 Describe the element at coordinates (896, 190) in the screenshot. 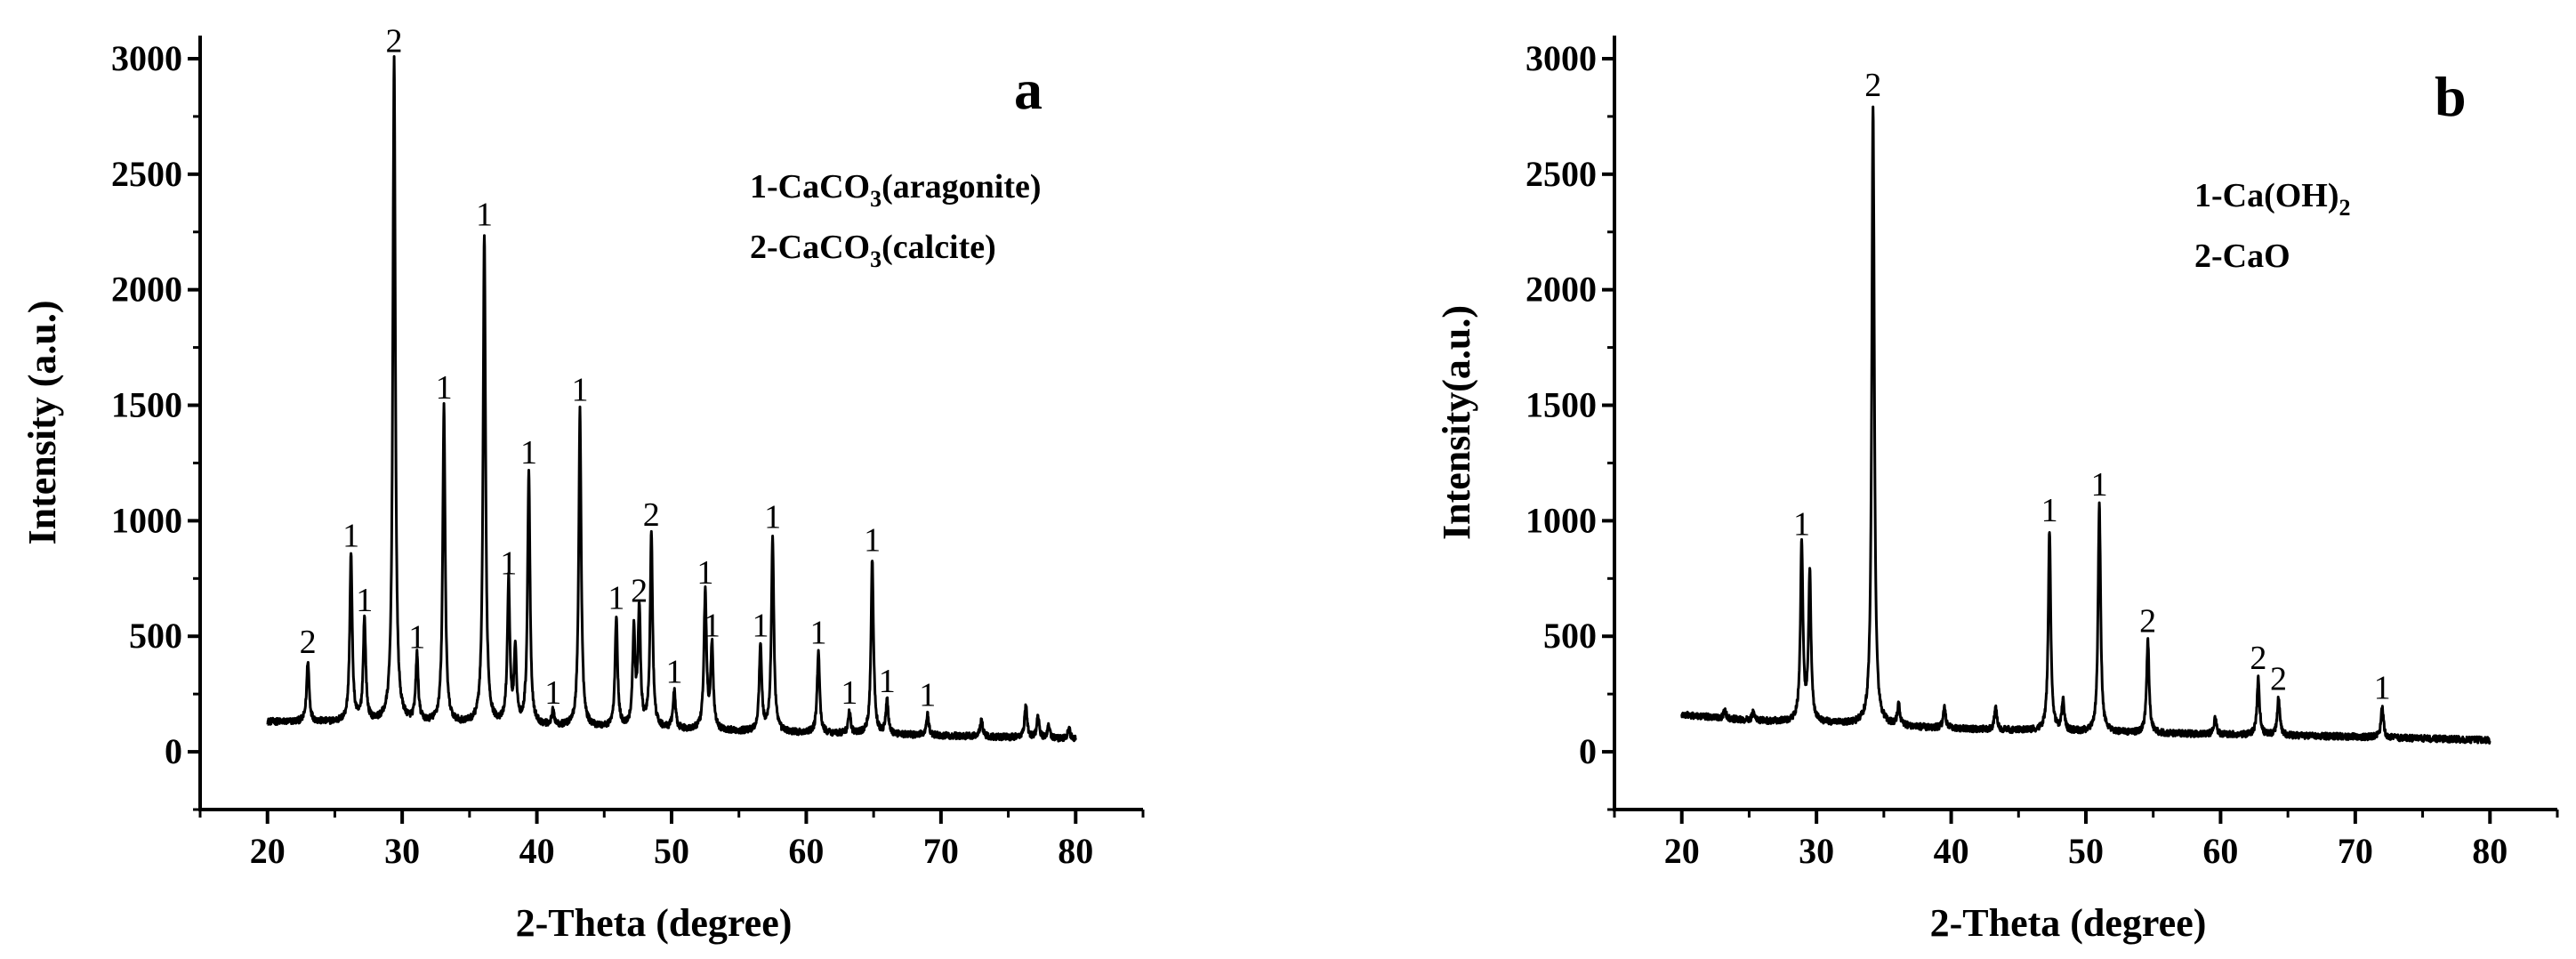

I see `legend-entry: 1-CaCO3(aragonite)` at that location.